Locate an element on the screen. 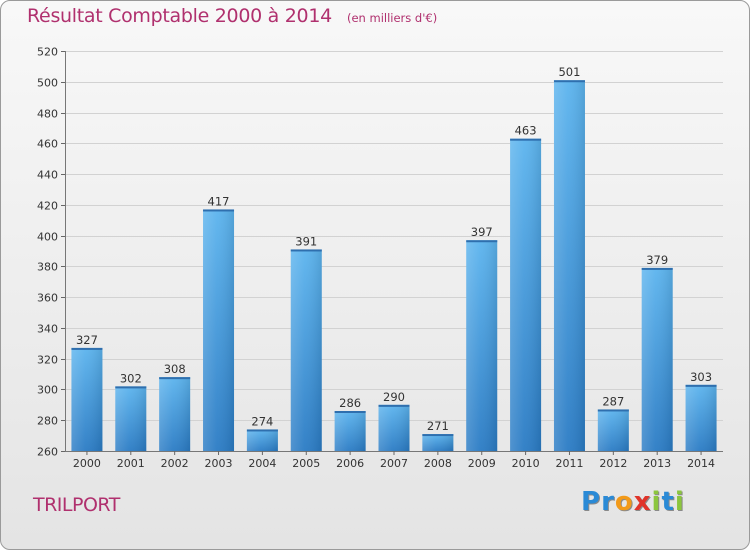 This screenshot has height=550, width=750. x-tick-label: 2005 is located at coordinates (306, 463).